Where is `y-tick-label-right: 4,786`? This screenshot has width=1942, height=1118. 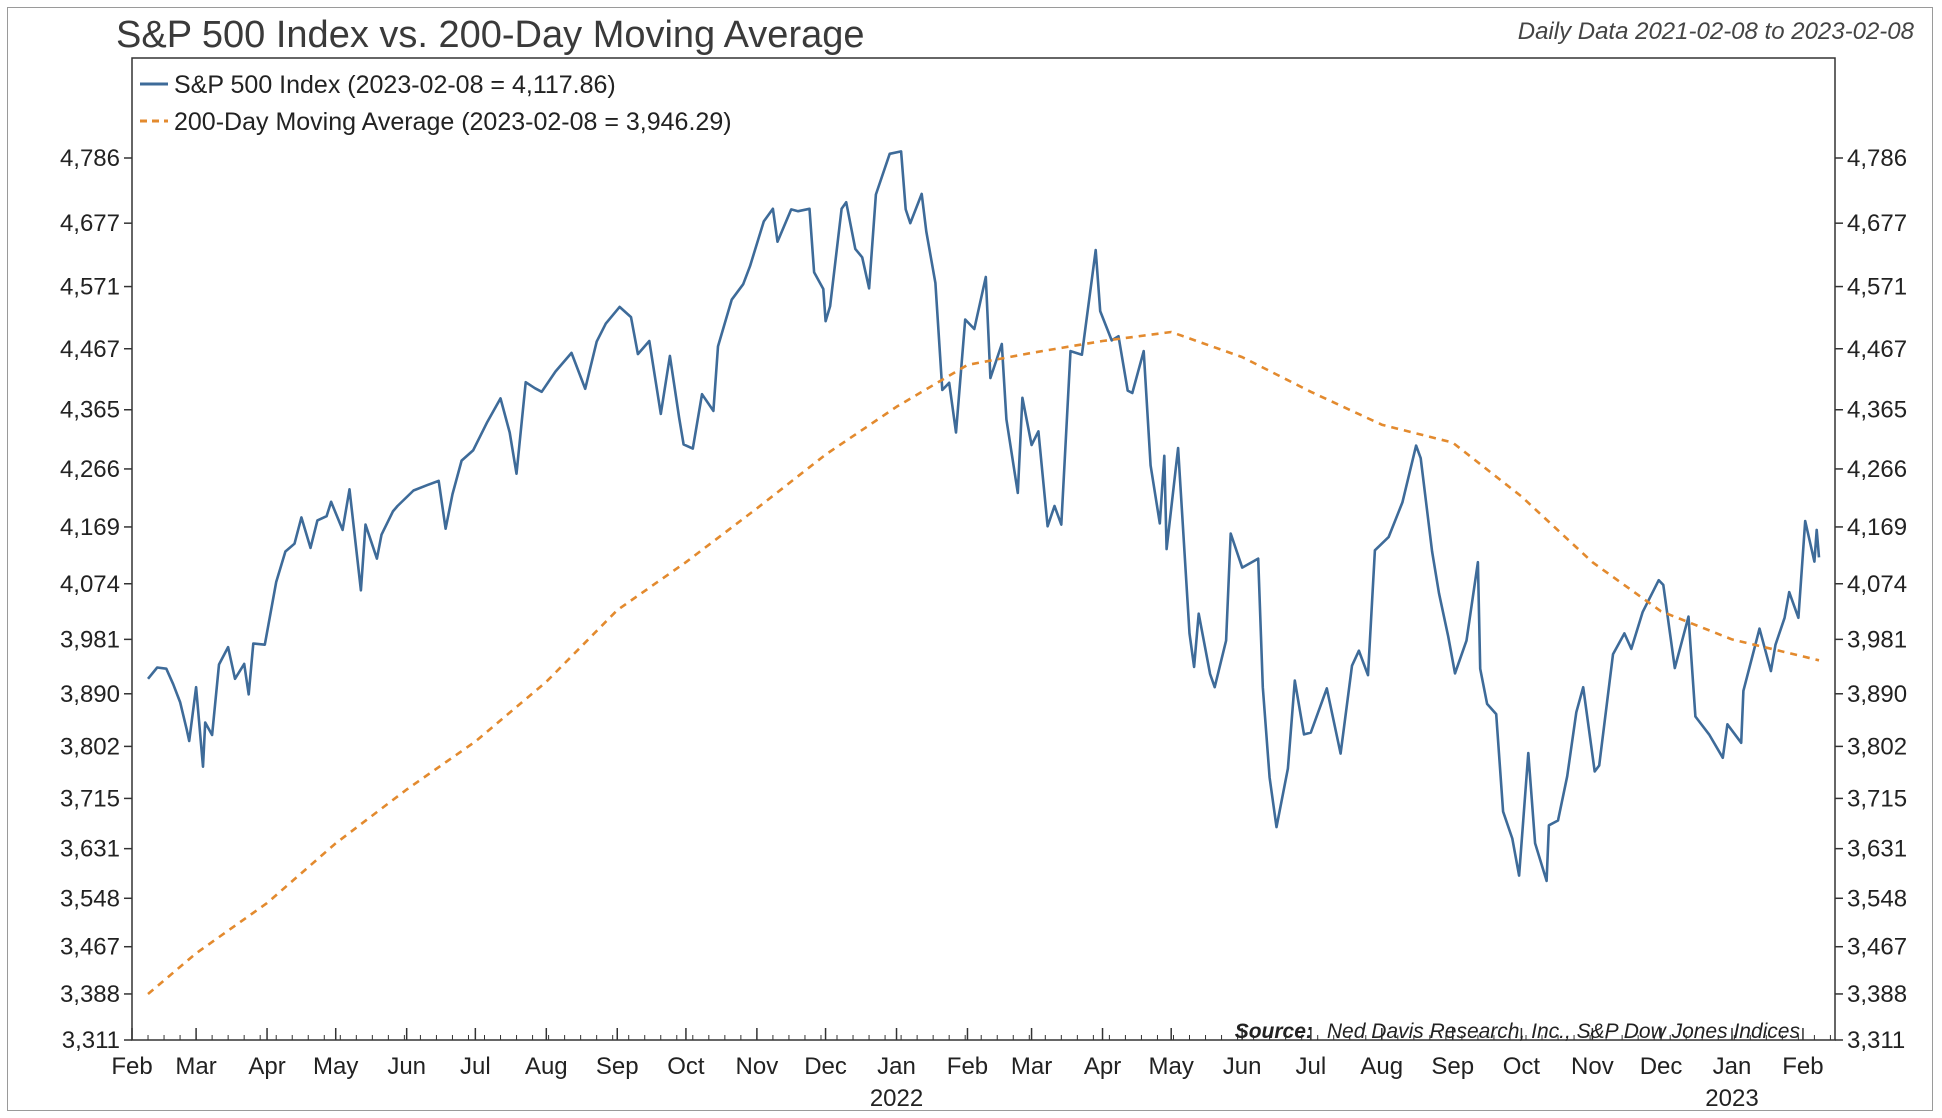
y-tick-label-right: 4,786 is located at coordinates (1877, 158).